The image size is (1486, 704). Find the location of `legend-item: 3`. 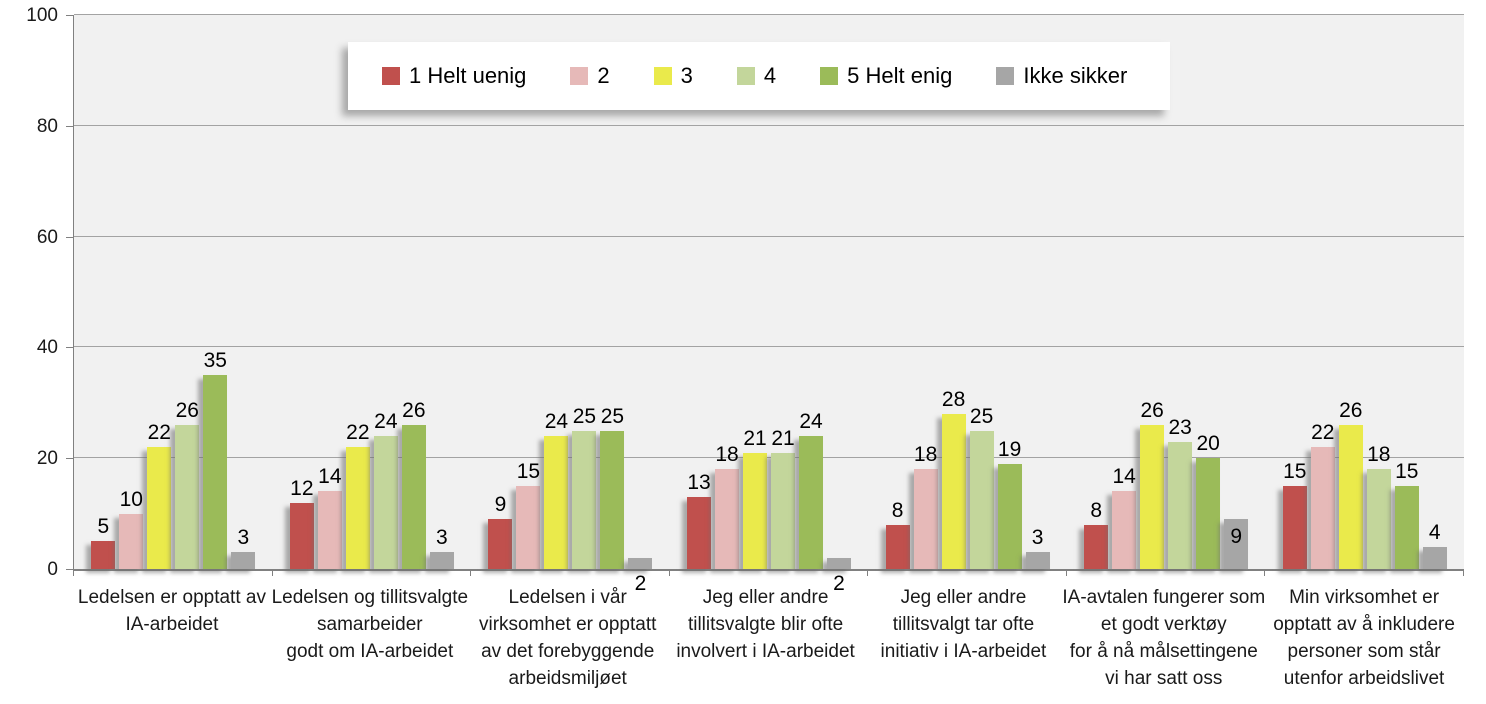

legend-item: 3 is located at coordinates (673, 76).